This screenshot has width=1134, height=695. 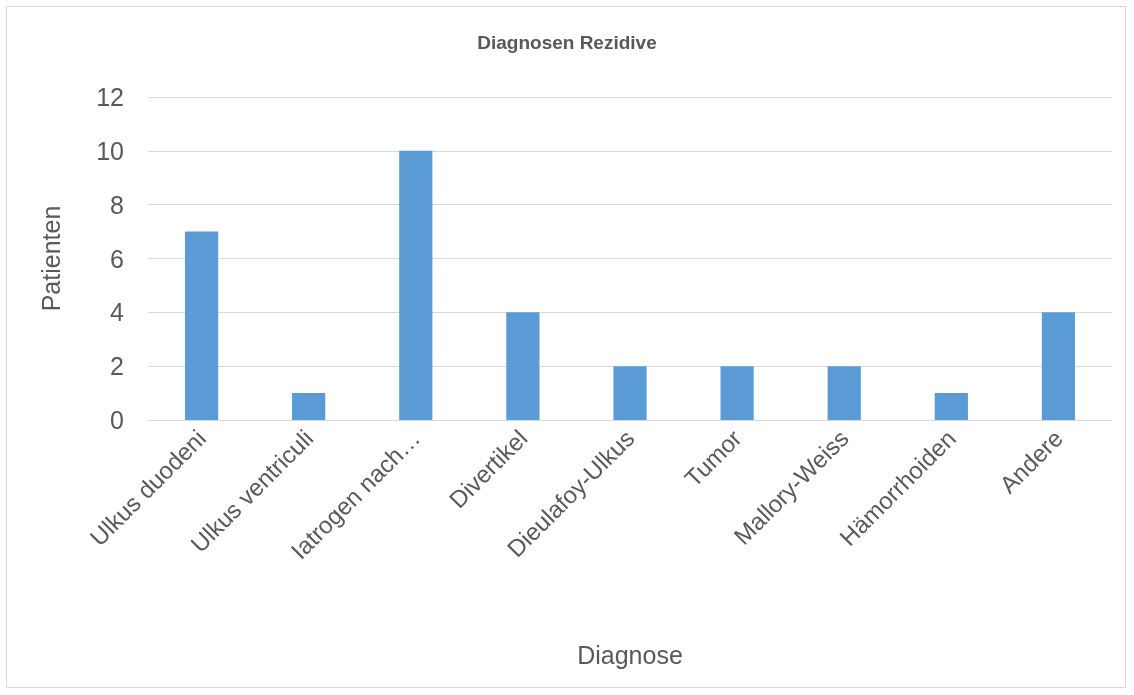 I want to click on y-tick-label: 2, so click(x=117, y=366).